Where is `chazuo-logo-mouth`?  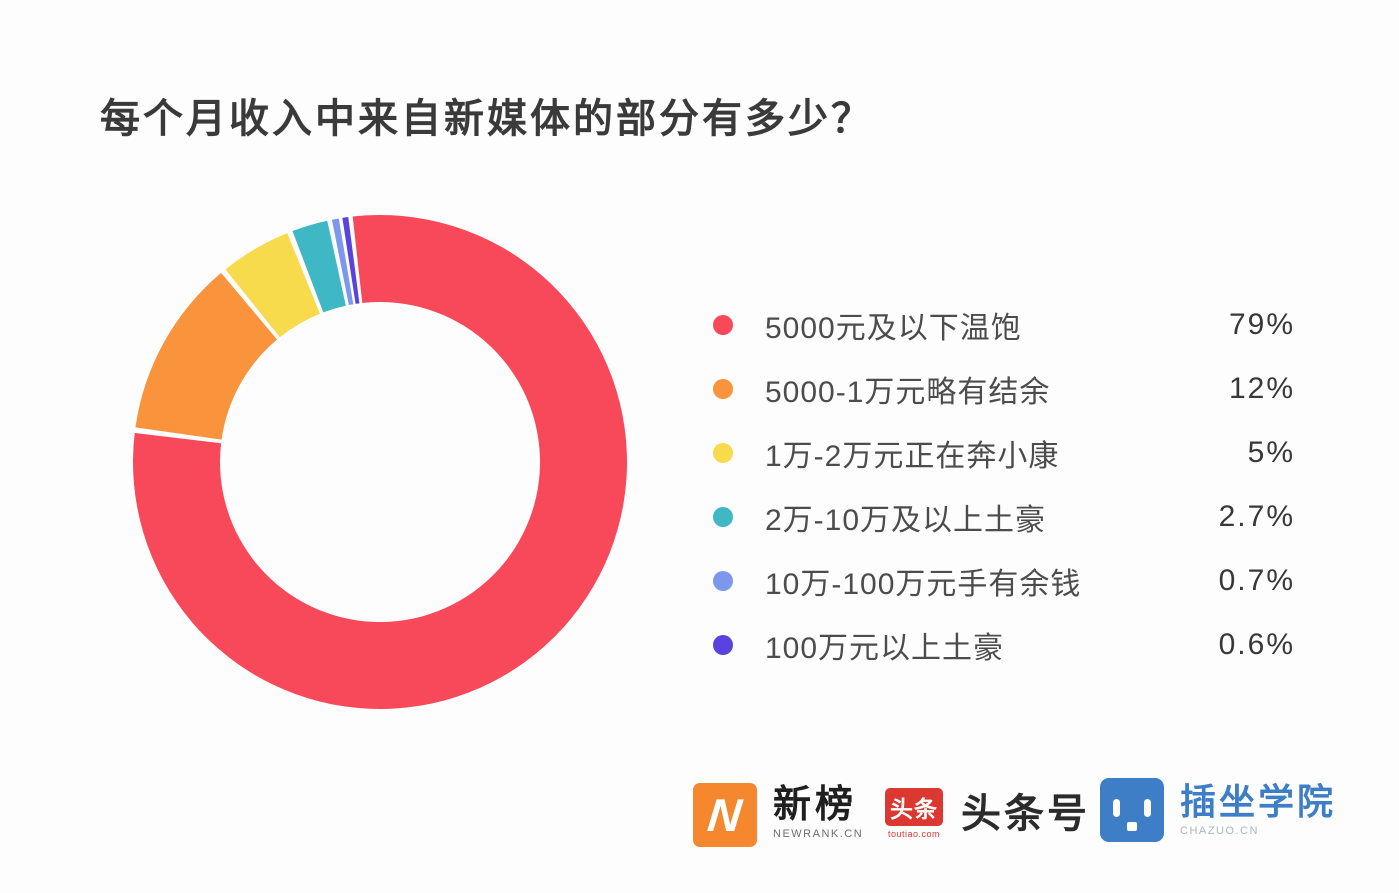
chazuo-logo-mouth is located at coordinates (1132, 826).